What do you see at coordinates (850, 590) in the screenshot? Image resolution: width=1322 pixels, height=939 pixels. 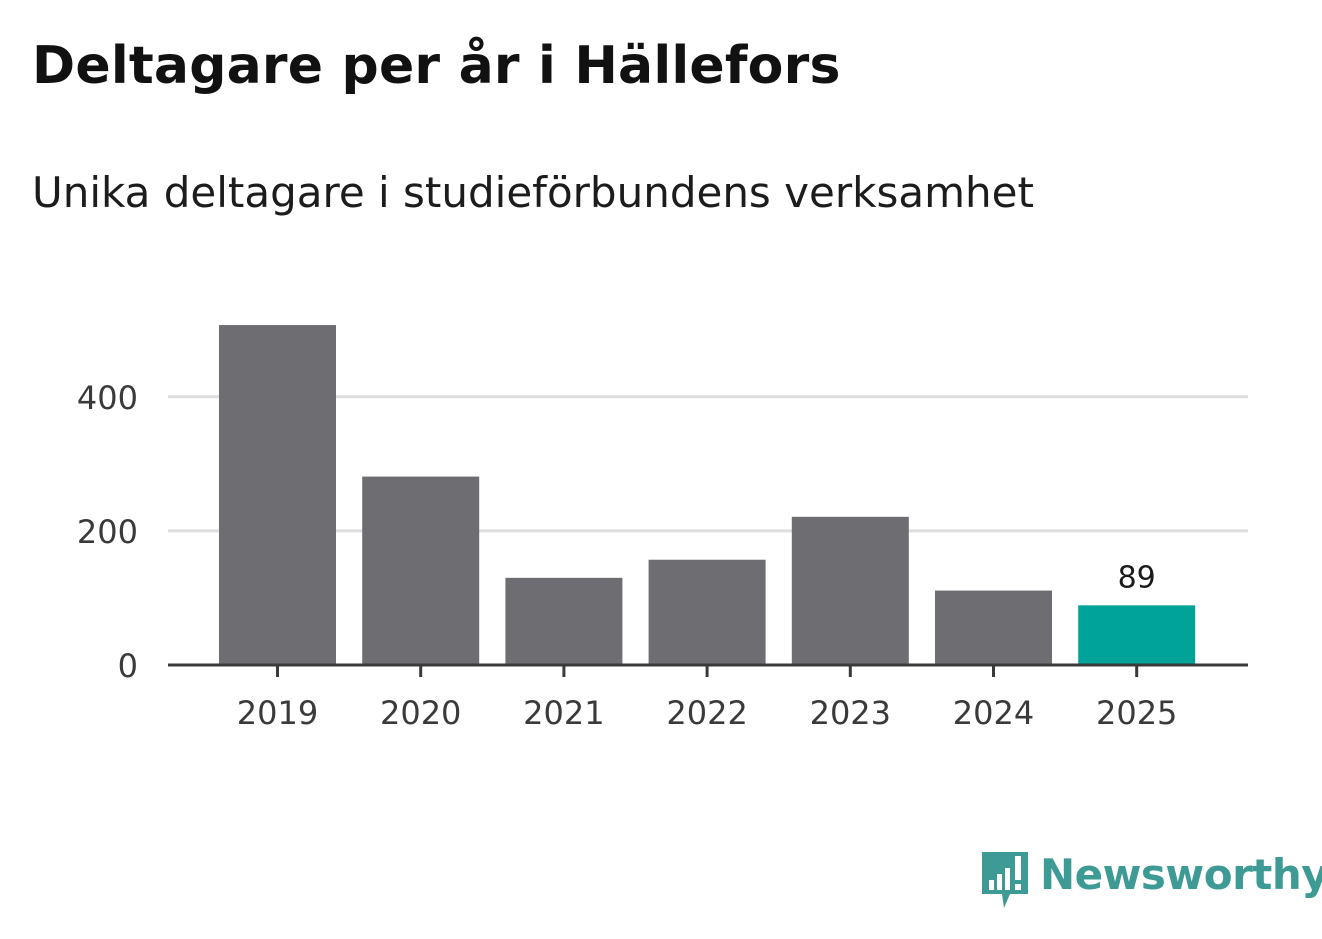 I see `bar-2023` at bounding box center [850, 590].